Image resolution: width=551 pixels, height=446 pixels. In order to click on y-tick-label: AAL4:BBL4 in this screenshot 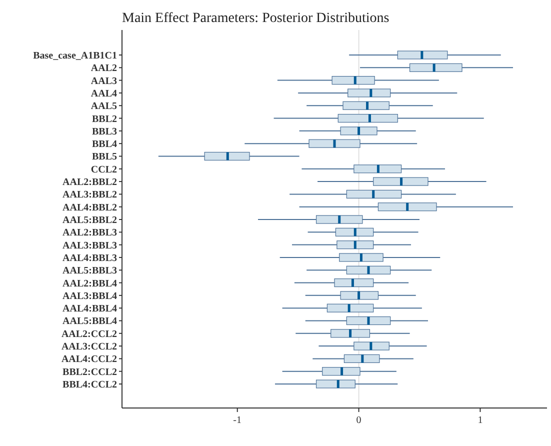, I will do `click(89, 309)`.